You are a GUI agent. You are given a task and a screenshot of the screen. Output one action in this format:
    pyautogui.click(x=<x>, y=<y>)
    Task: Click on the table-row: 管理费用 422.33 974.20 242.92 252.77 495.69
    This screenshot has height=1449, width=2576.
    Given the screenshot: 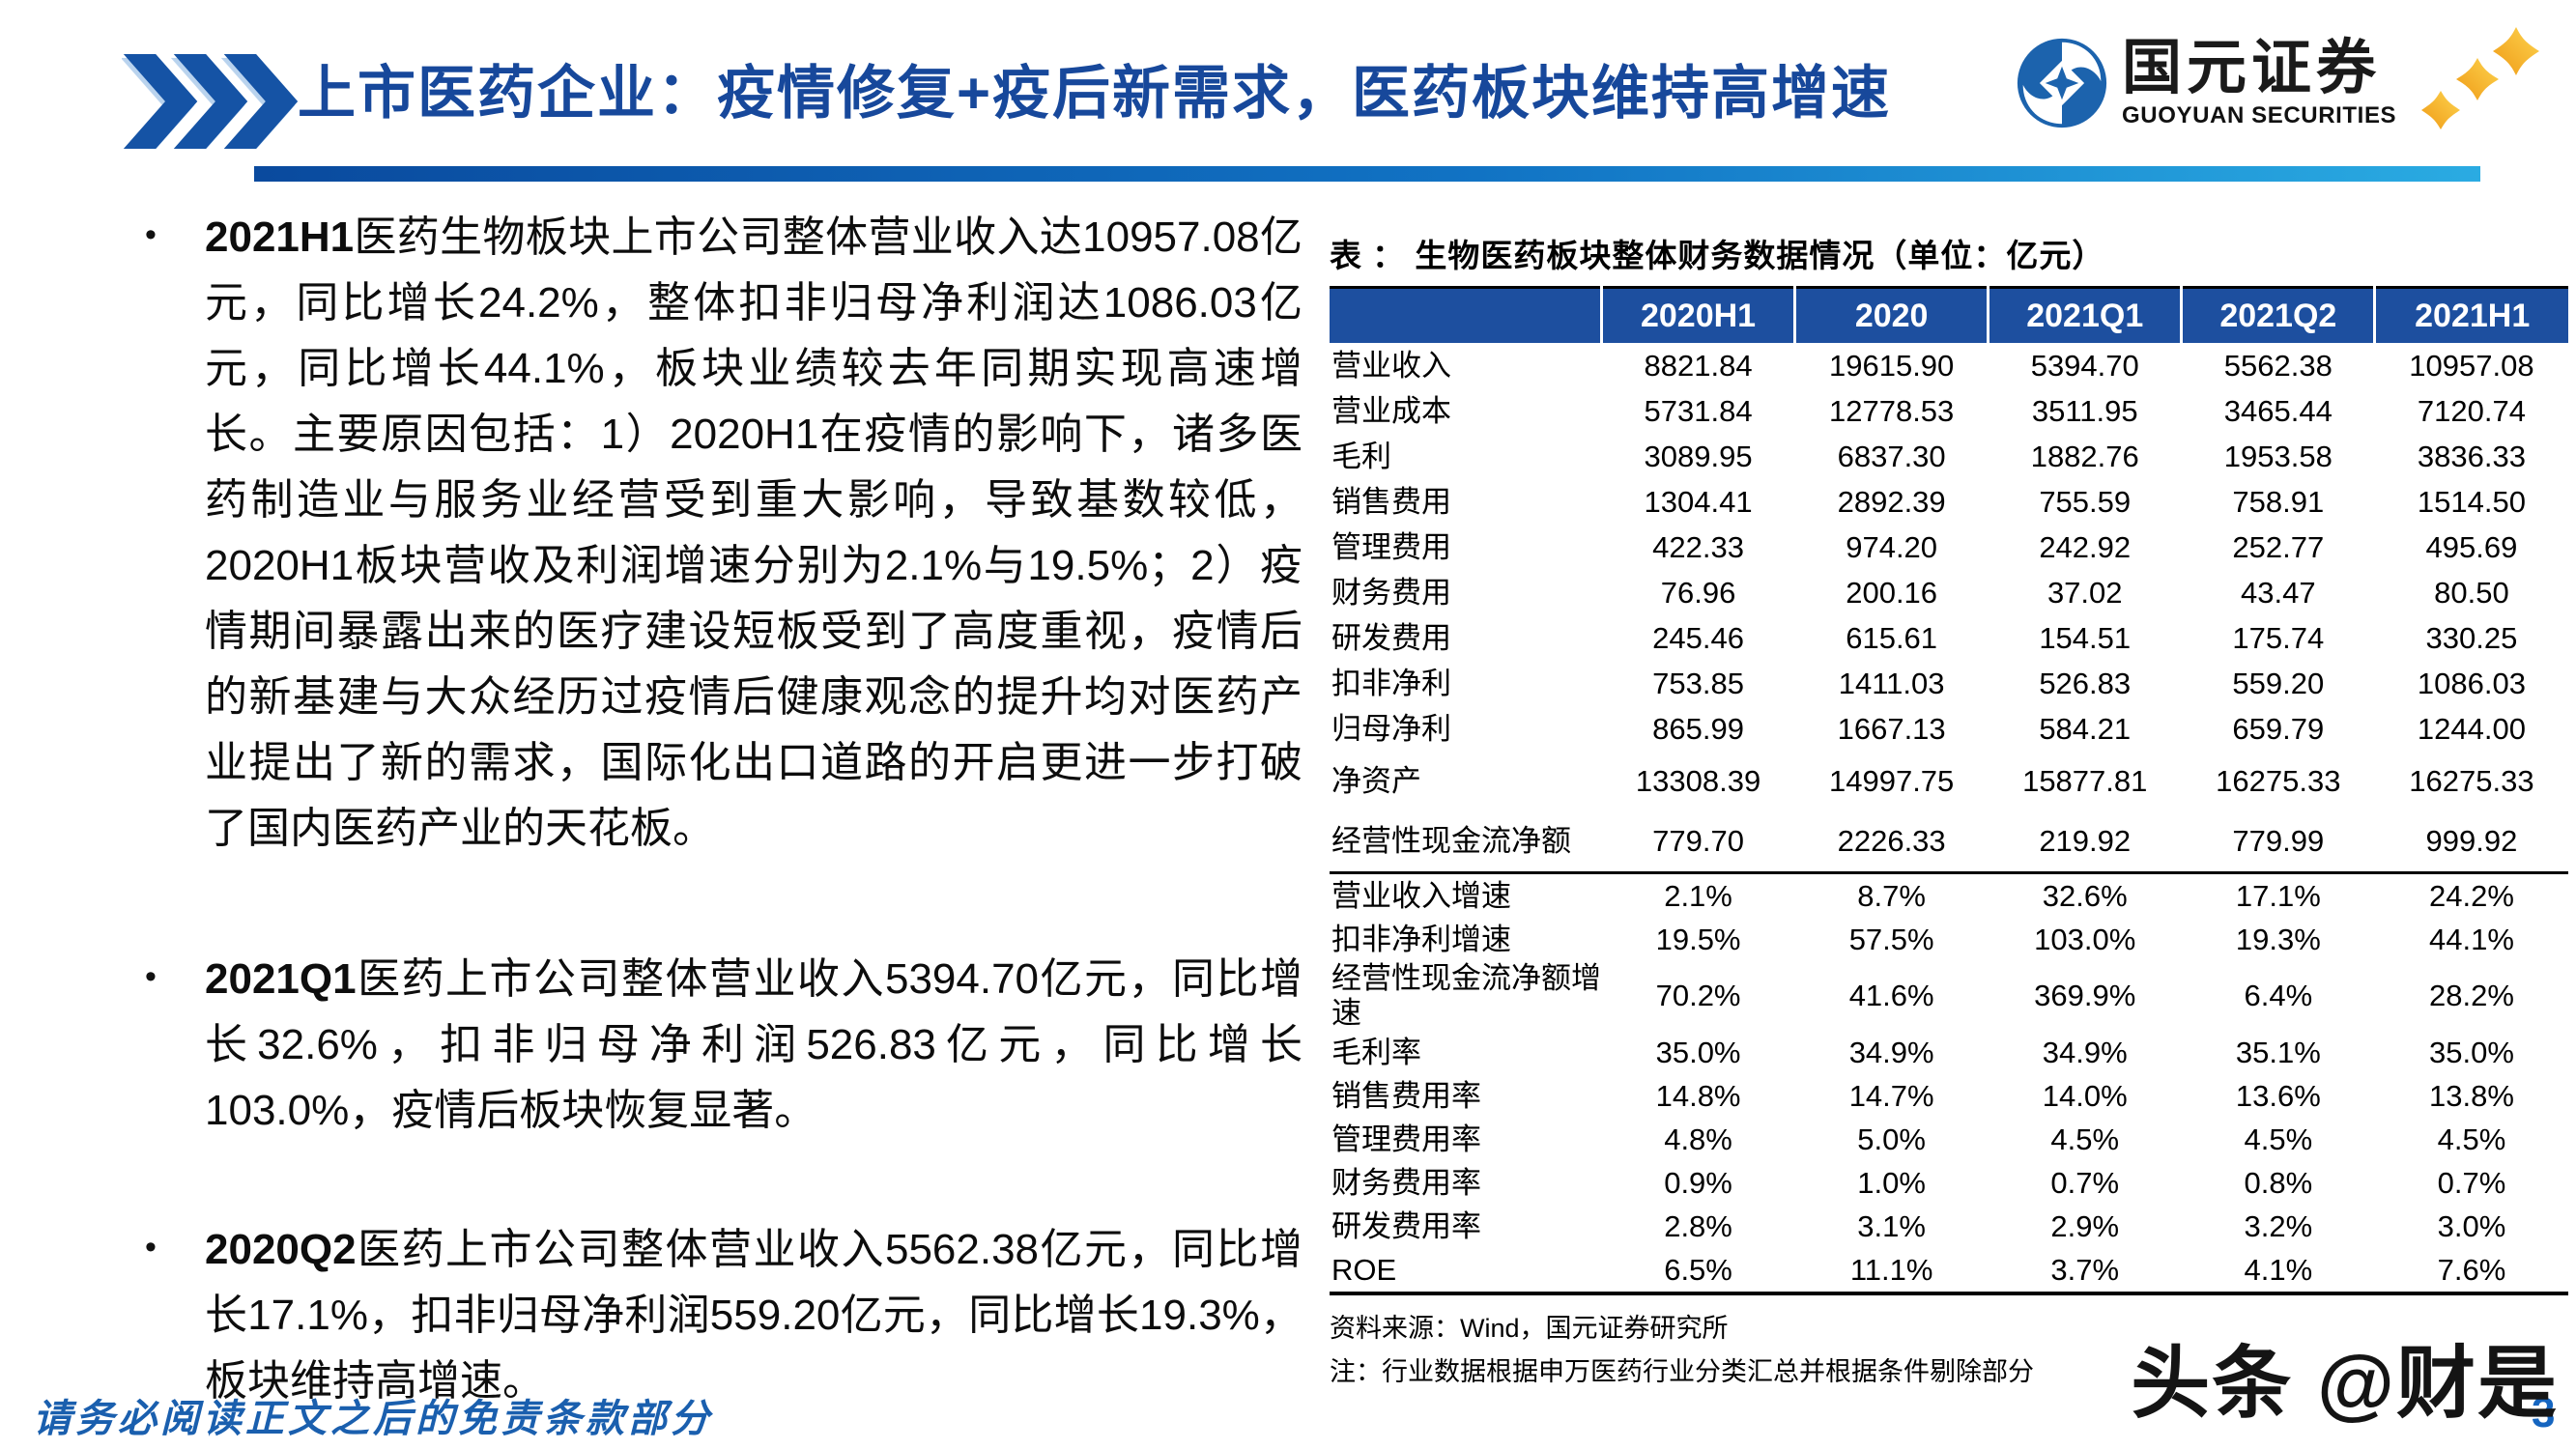 What is the action you would take?
    pyautogui.click(x=1949, y=547)
    